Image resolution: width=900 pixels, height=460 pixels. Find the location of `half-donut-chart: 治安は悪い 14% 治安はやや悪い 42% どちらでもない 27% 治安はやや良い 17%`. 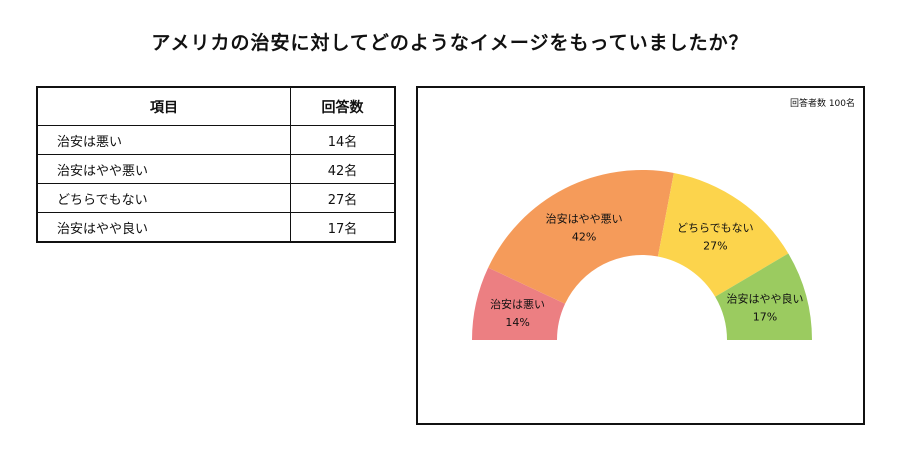

half-donut-chart: 治安は悪い 14% 治安はやや悪い 42% どちらでもない 27% 治安はやや良い 17% is located at coordinates (642, 255).